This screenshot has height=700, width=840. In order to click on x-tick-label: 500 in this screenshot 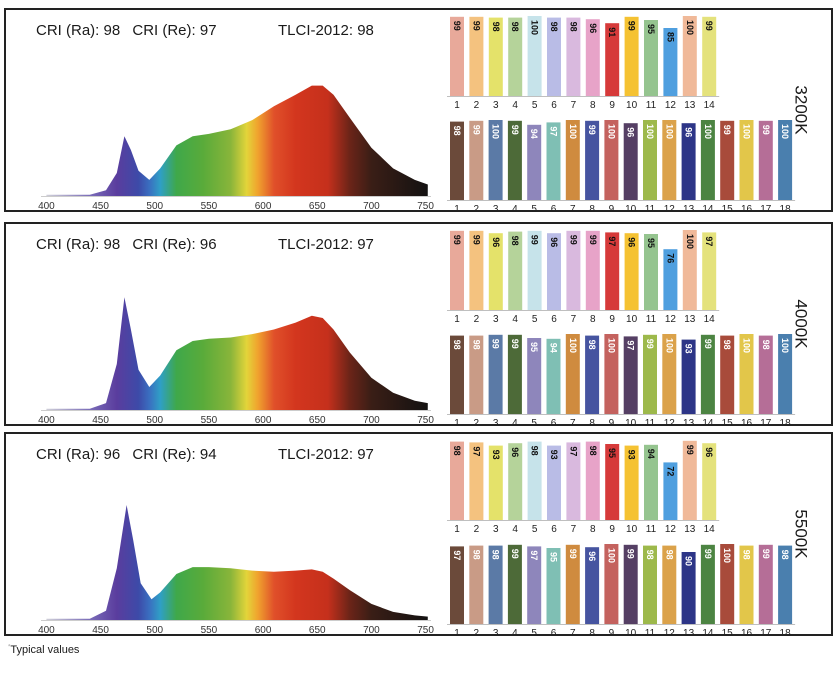, I will do `click(154, 205)`.